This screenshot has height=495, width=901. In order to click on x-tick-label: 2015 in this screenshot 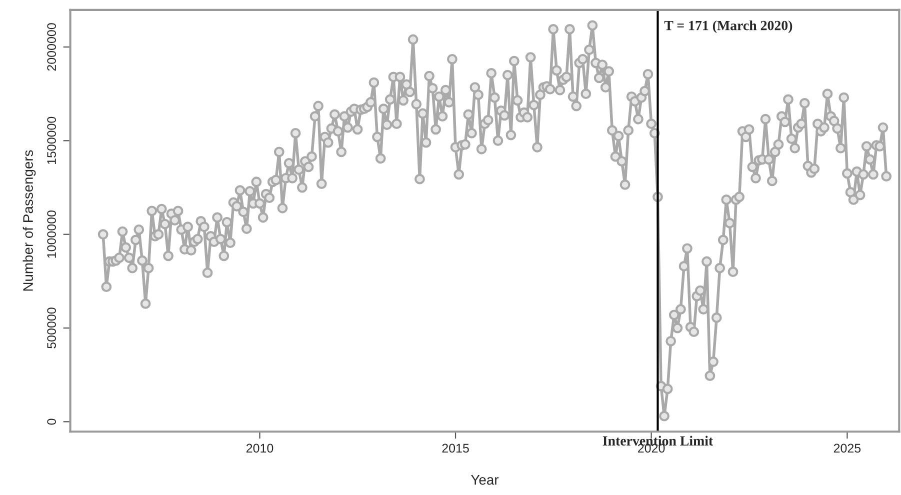, I will do `click(455, 448)`.